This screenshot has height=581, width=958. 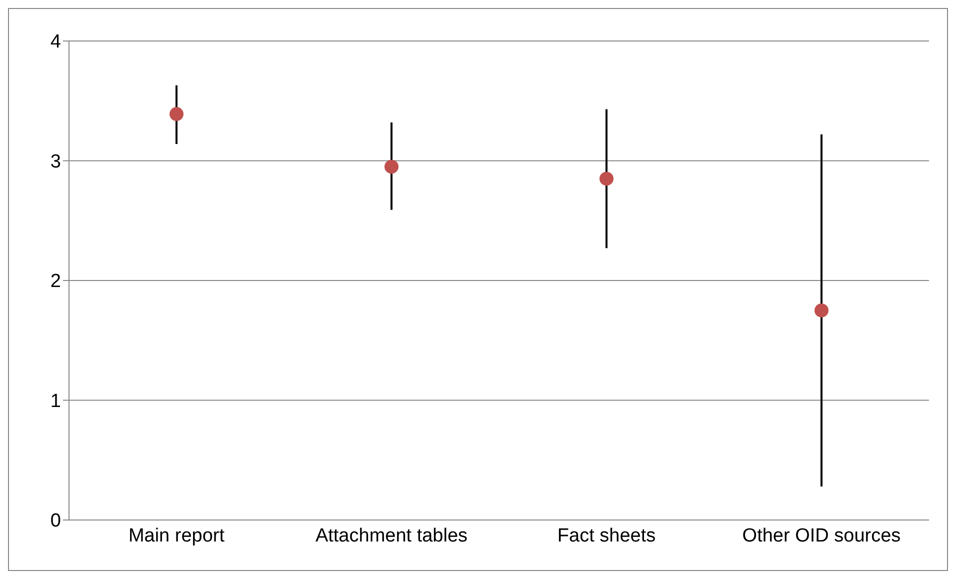 I want to click on y-tick-label: 4, so click(x=56, y=42).